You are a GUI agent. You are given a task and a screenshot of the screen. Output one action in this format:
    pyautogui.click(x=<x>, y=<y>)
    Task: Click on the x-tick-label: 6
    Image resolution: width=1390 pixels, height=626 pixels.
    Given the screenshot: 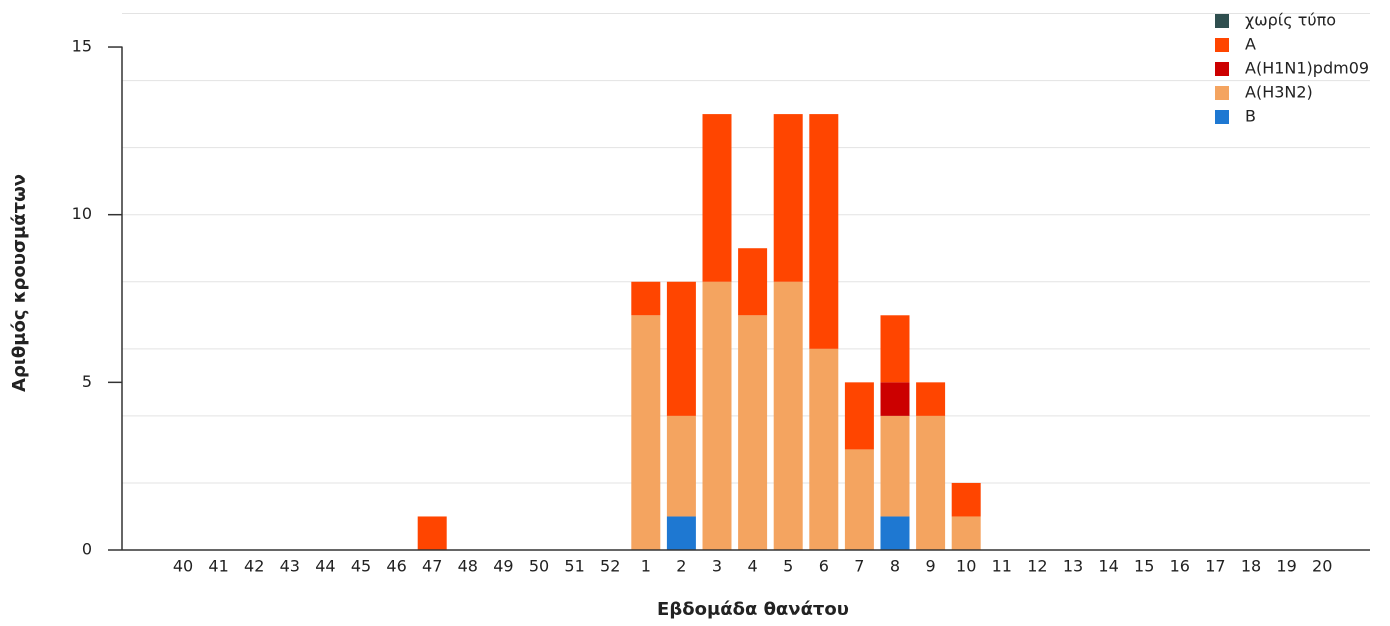 What is the action you would take?
    pyautogui.click(x=824, y=566)
    